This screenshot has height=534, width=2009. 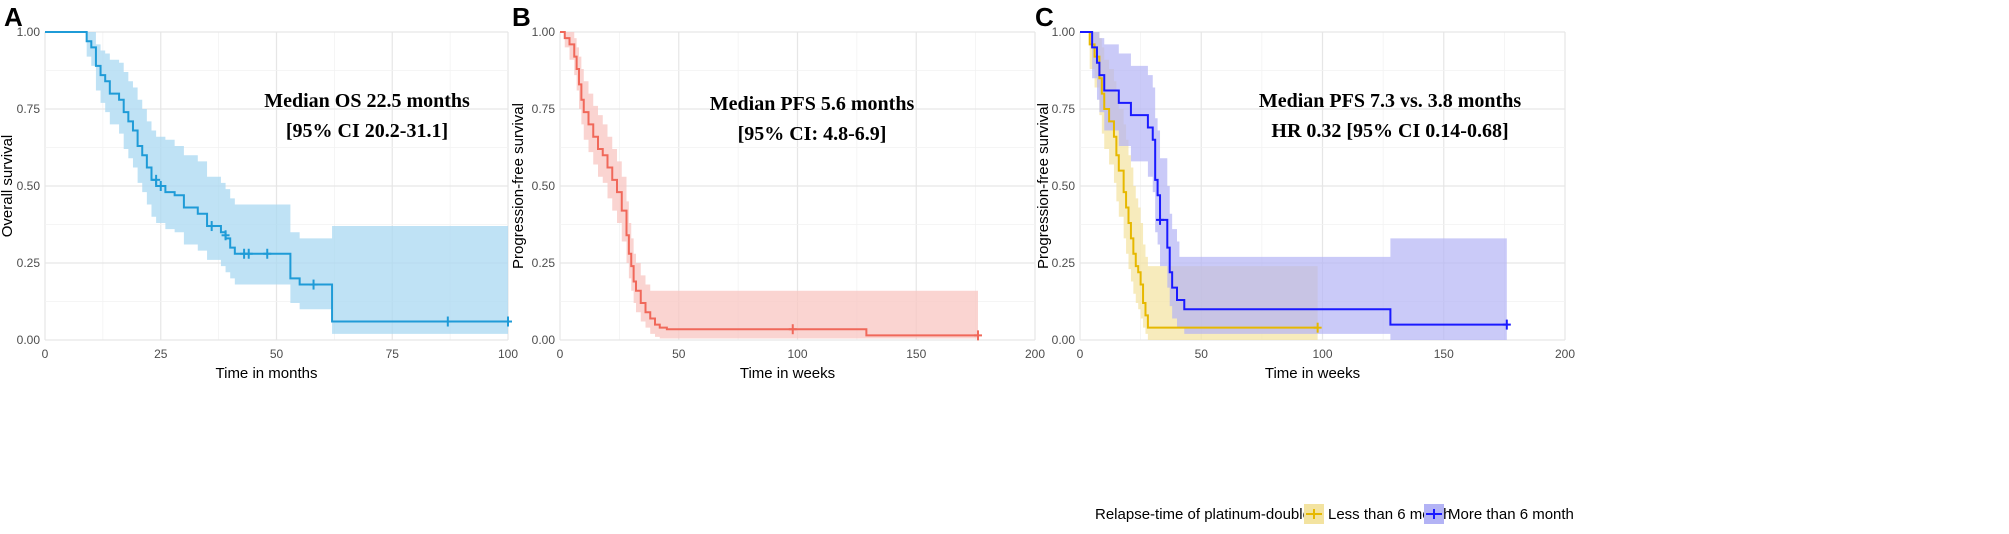 I want to click on legend-title: Relapse-time of platinum-doublet, so click(x=1205, y=514).